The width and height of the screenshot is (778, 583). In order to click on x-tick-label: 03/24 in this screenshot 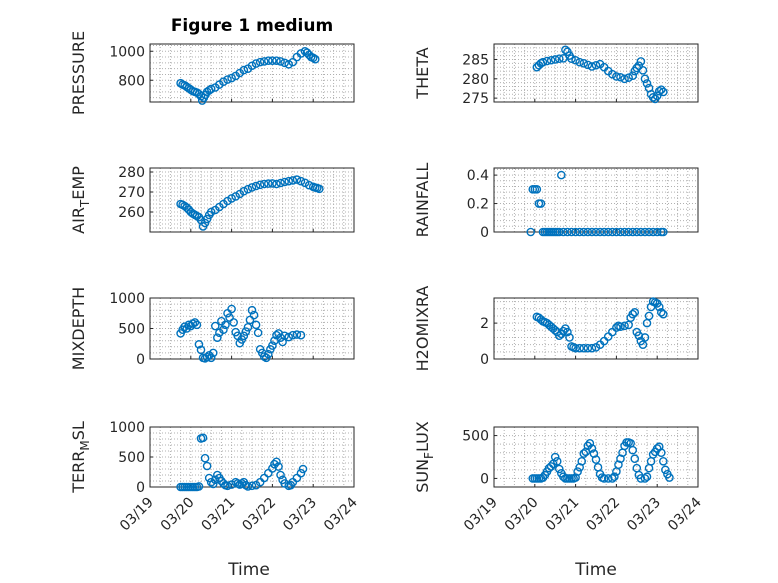, I will do `click(685, 514)`.